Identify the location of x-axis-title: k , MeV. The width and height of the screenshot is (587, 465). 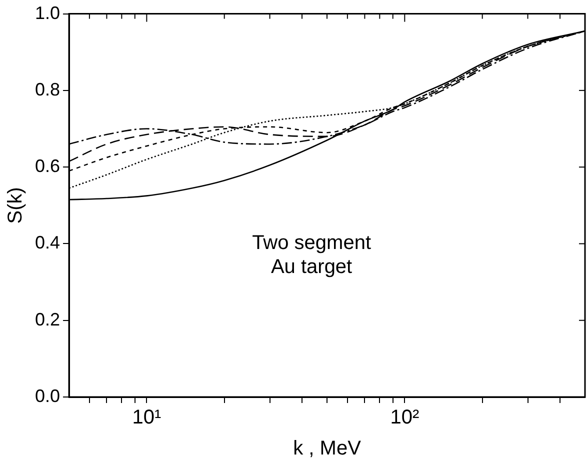
(327, 449).